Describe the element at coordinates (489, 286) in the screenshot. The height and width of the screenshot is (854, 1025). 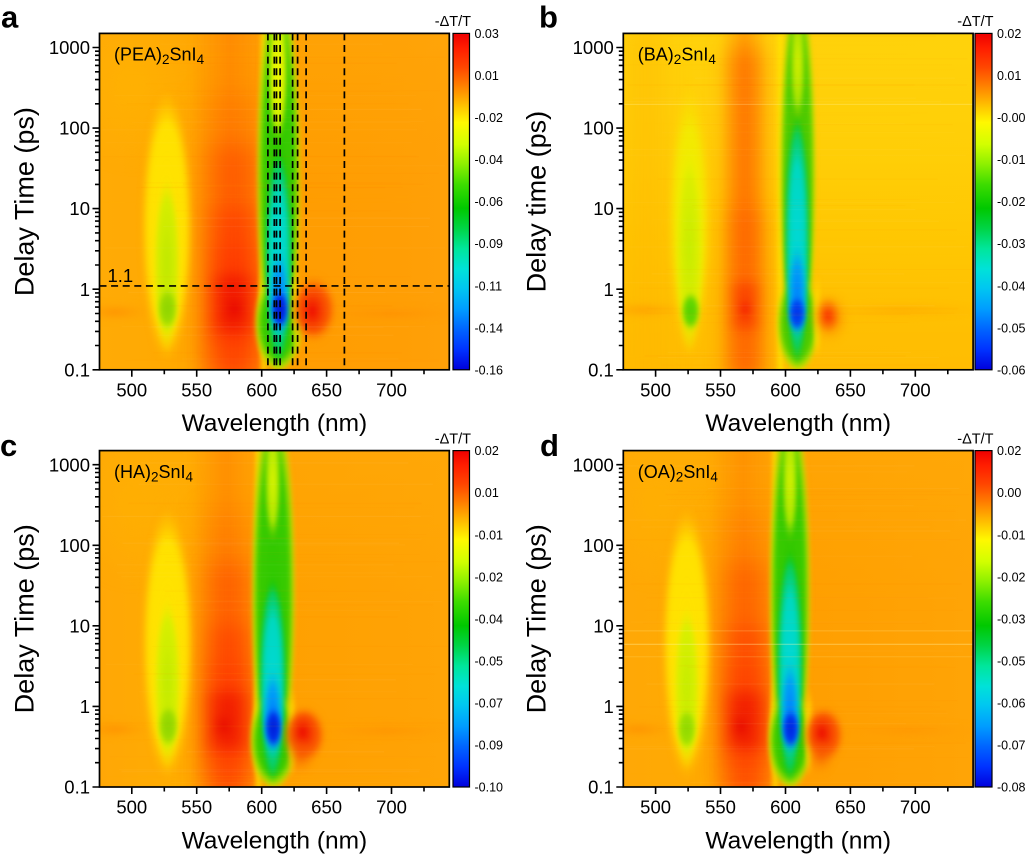
I see `svg-text: -0.11` at that location.